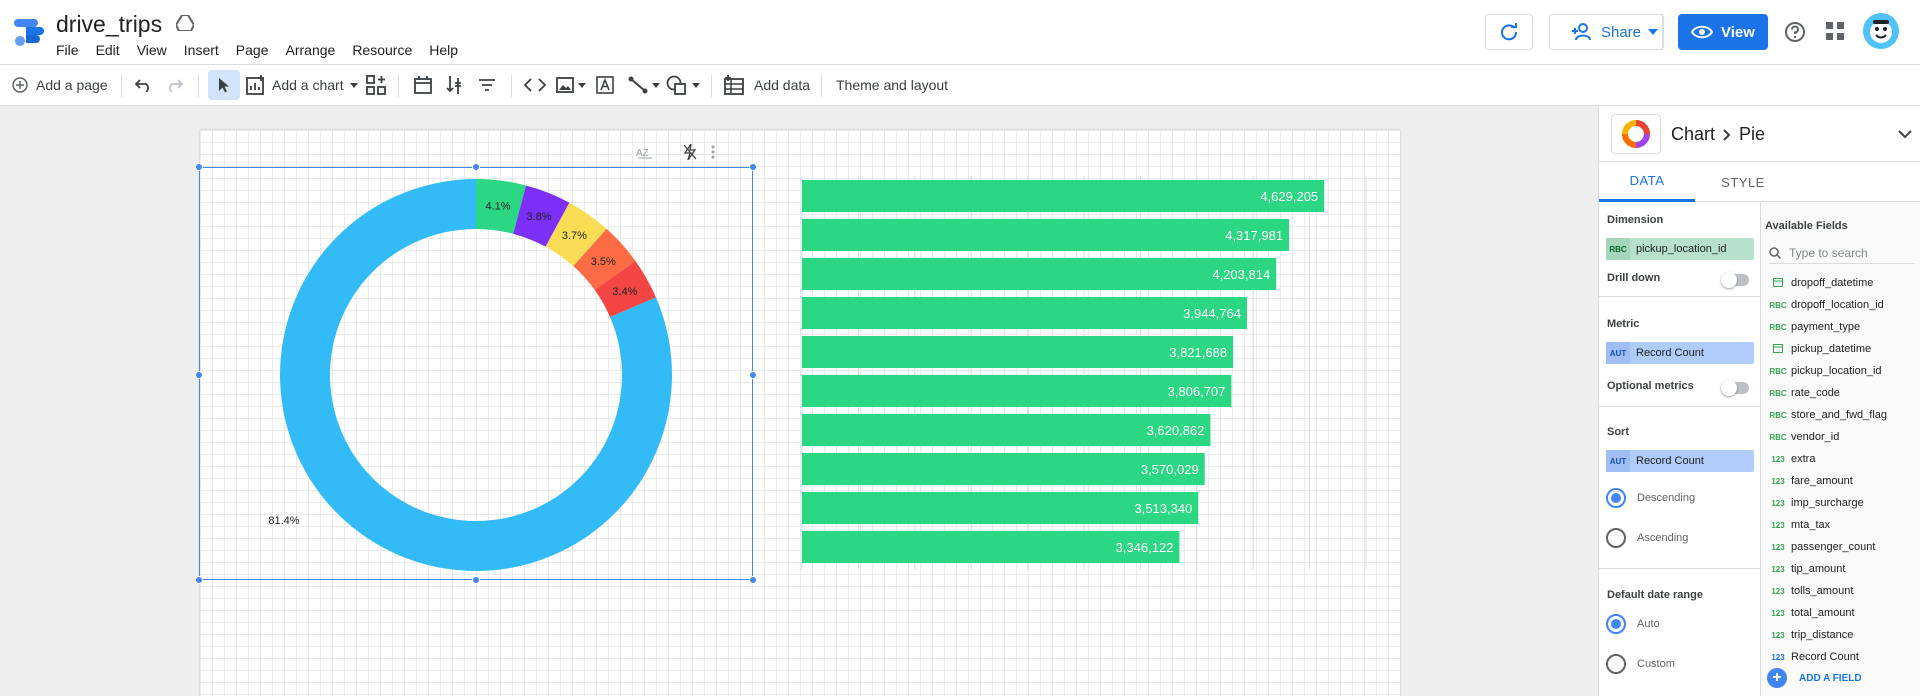 The width and height of the screenshot is (1920, 696). I want to click on menu-arrange: Arrange, so click(310, 50).